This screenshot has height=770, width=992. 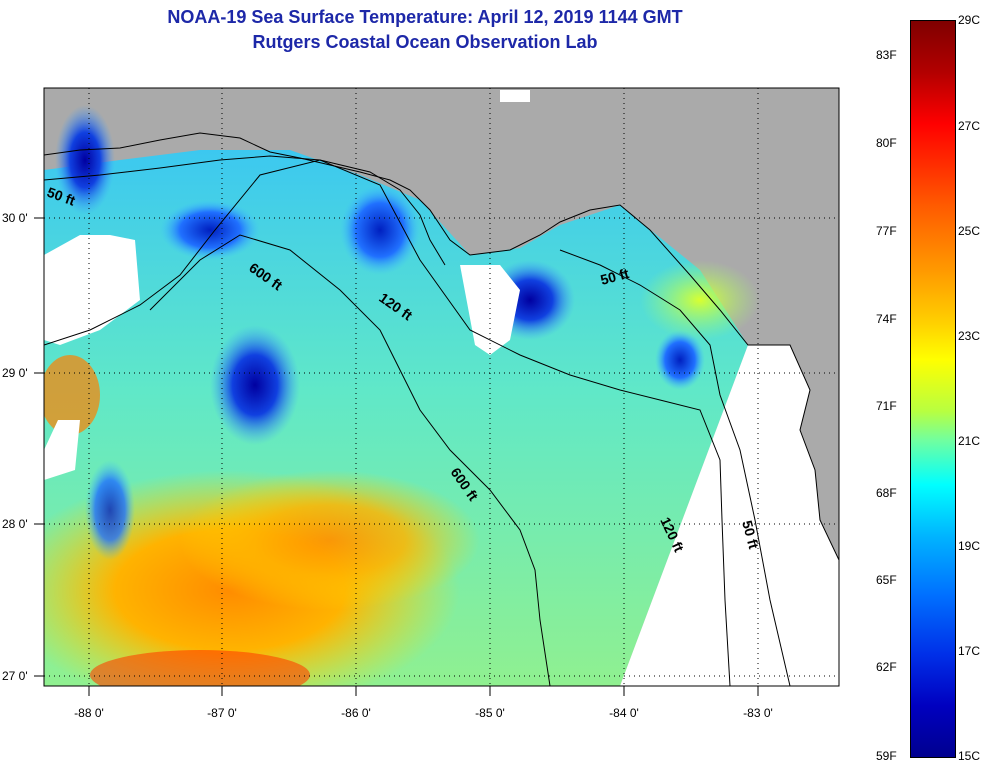 What do you see at coordinates (886, 231) in the screenshot?
I see `colorbar-f-label: 77F` at bounding box center [886, 231].